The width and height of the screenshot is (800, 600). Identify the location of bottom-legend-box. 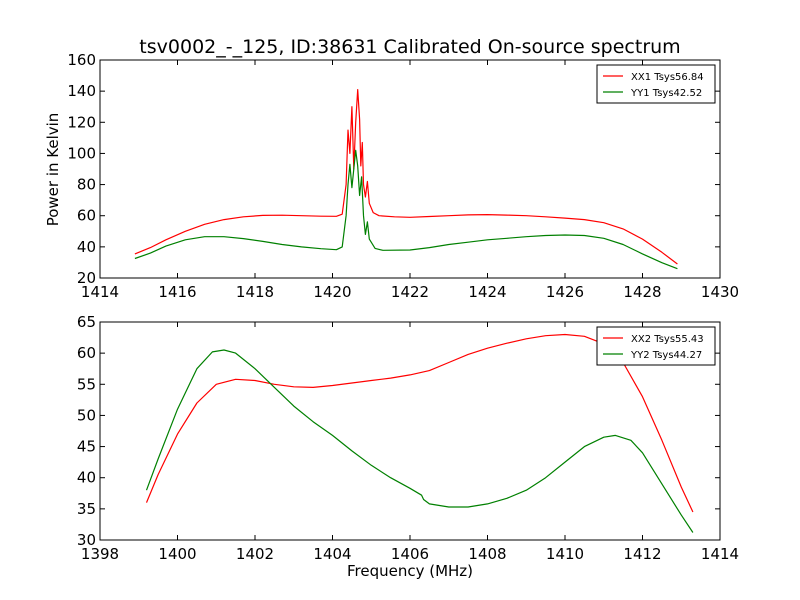
(656, 346).